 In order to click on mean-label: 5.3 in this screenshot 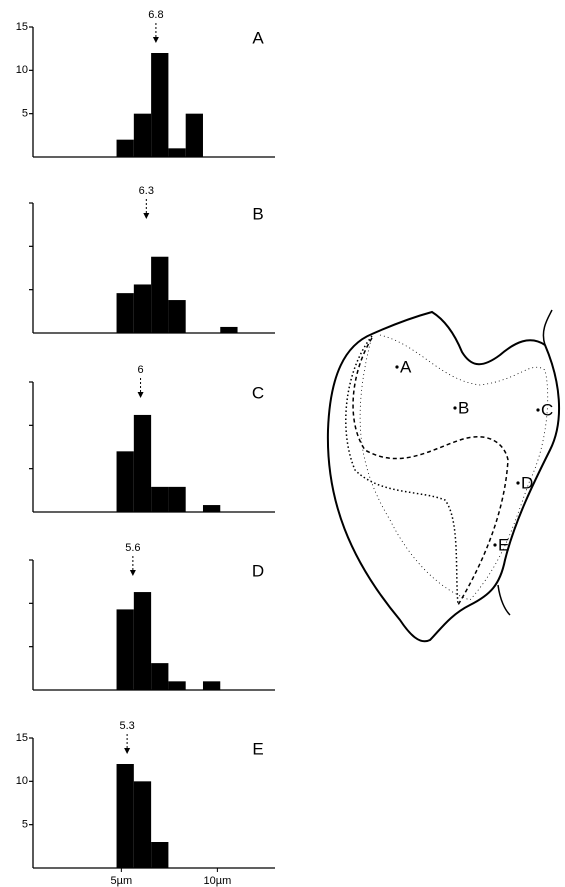, I will do `click(126, 726)`.